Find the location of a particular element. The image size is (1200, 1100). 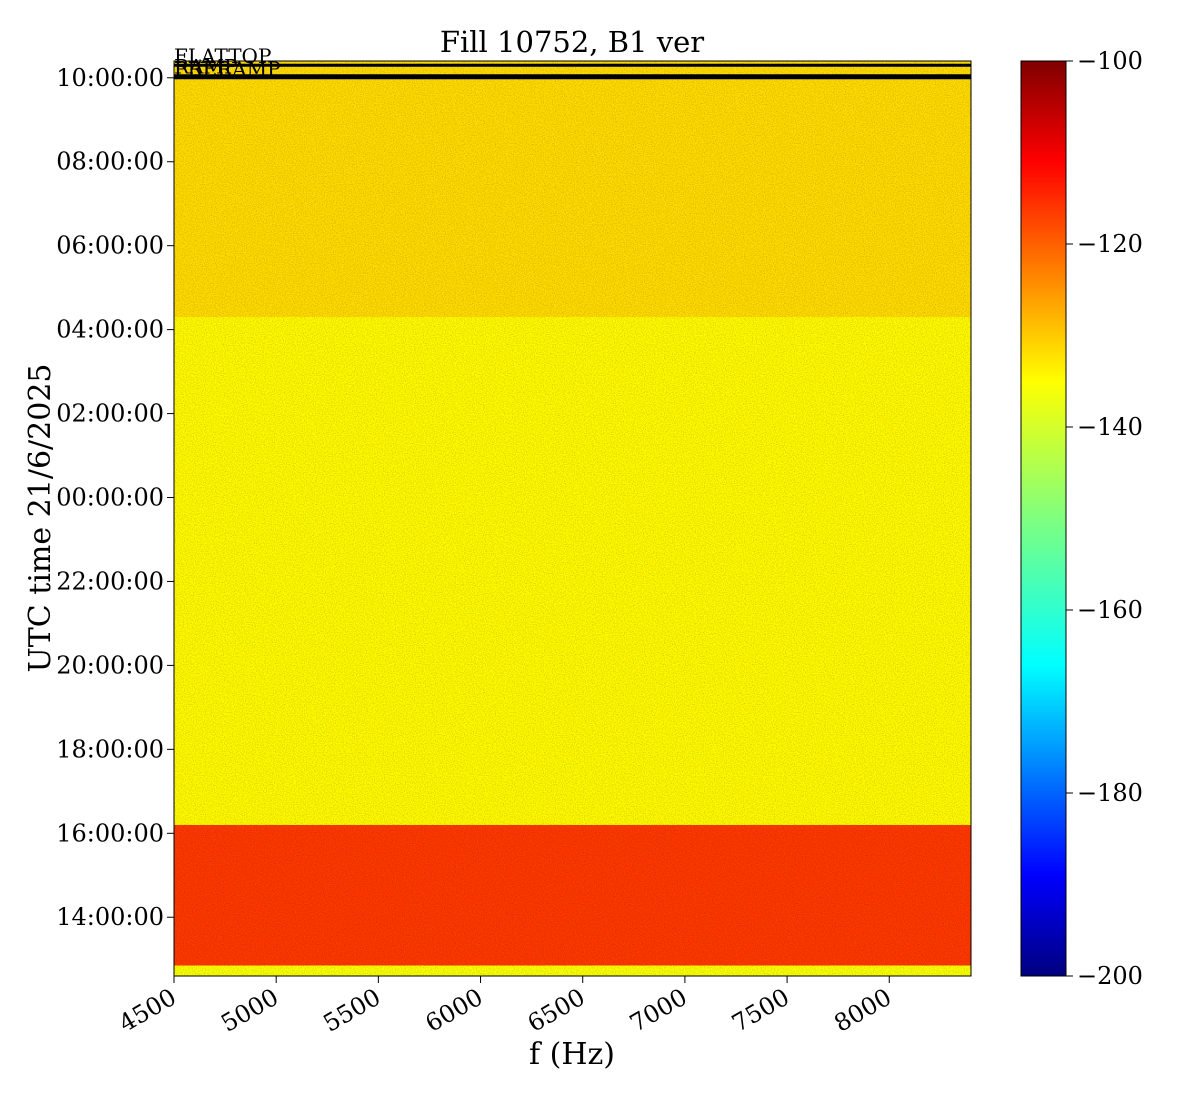

x-tick-label: 5500 is located at coordinates (351, 1010).